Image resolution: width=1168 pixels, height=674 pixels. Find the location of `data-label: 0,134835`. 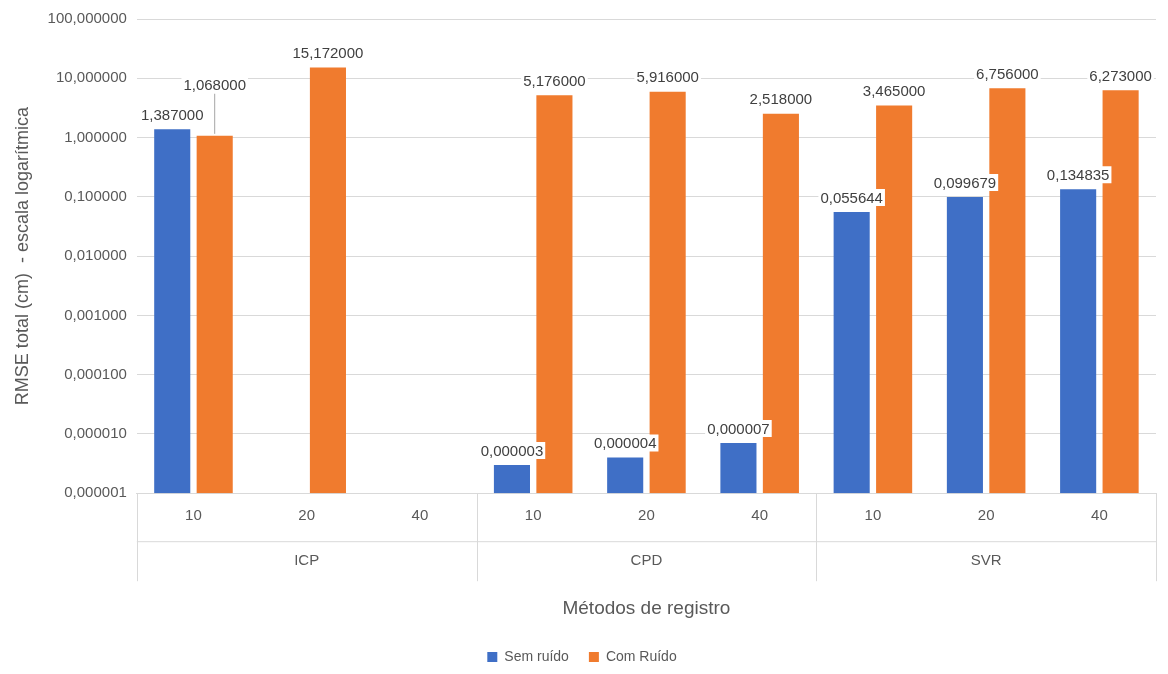

data-label: 0,134835 is located at coordinates (1078, 174).